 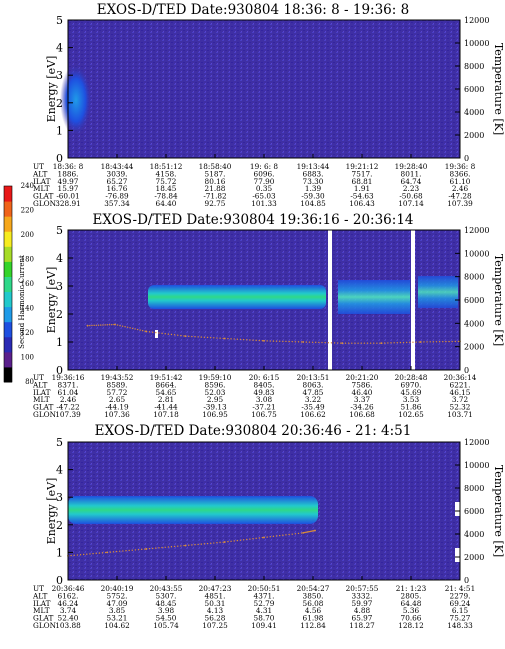 What do you see at coordinates (117, 166) in the screenshot?
I see `table-cell: 18:43:44` at bounding box center [117, 166].